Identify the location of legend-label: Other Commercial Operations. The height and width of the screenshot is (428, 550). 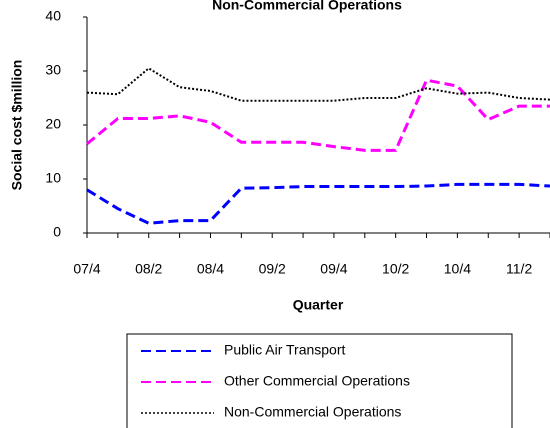
(317, 381).